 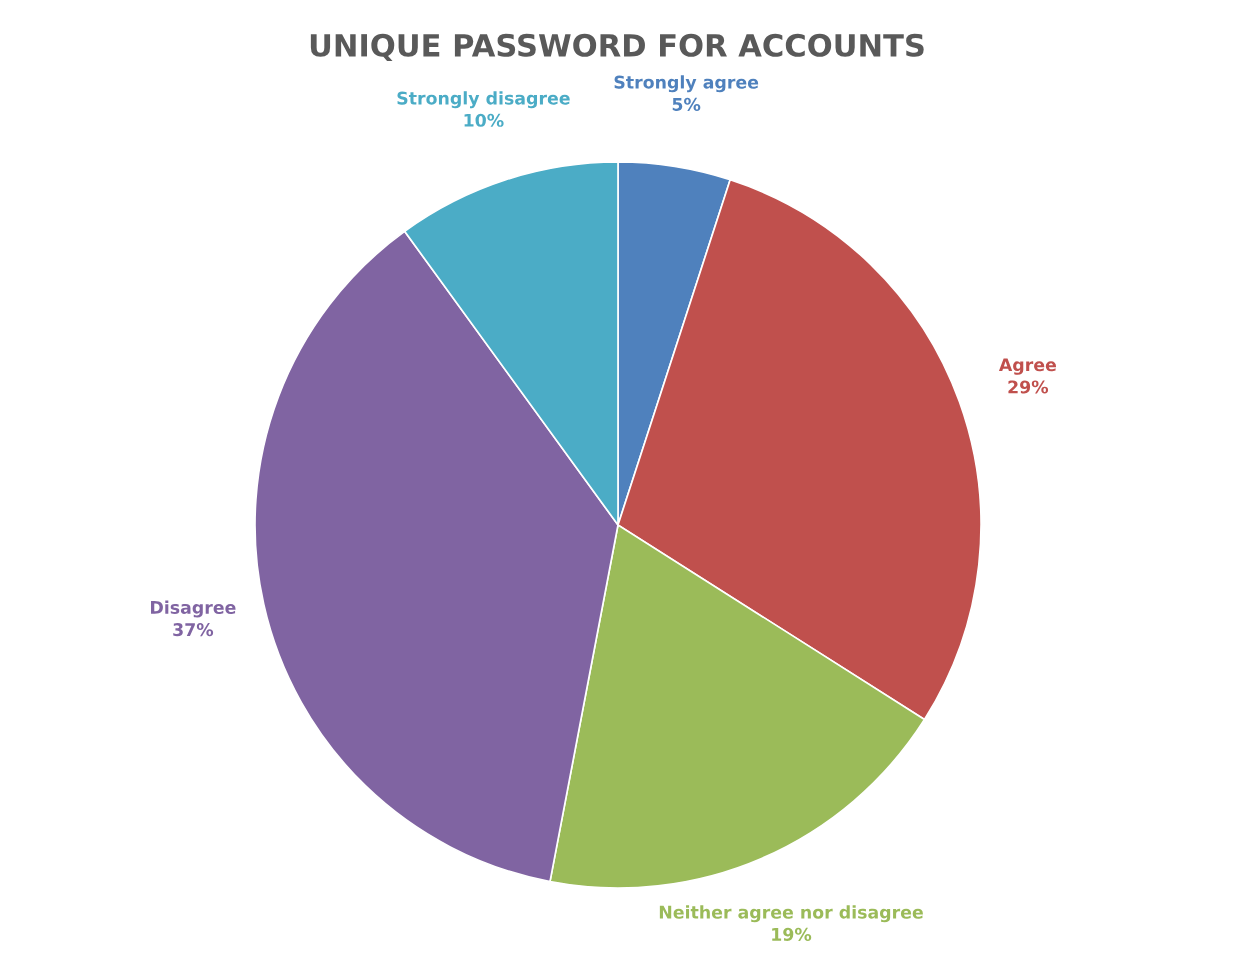 What do you see at coordinates (193, 630) in the screenshot?
I see `data-label: 37%` at bounding box center [193, 630].